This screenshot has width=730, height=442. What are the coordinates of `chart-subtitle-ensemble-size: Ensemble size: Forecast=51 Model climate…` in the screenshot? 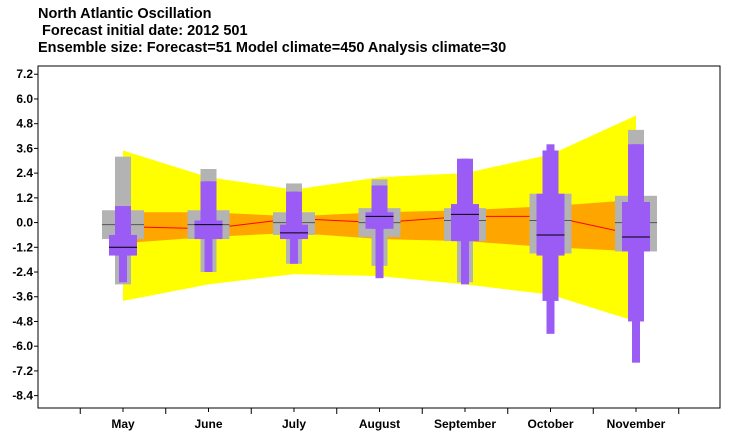 It's located at (272, 48).